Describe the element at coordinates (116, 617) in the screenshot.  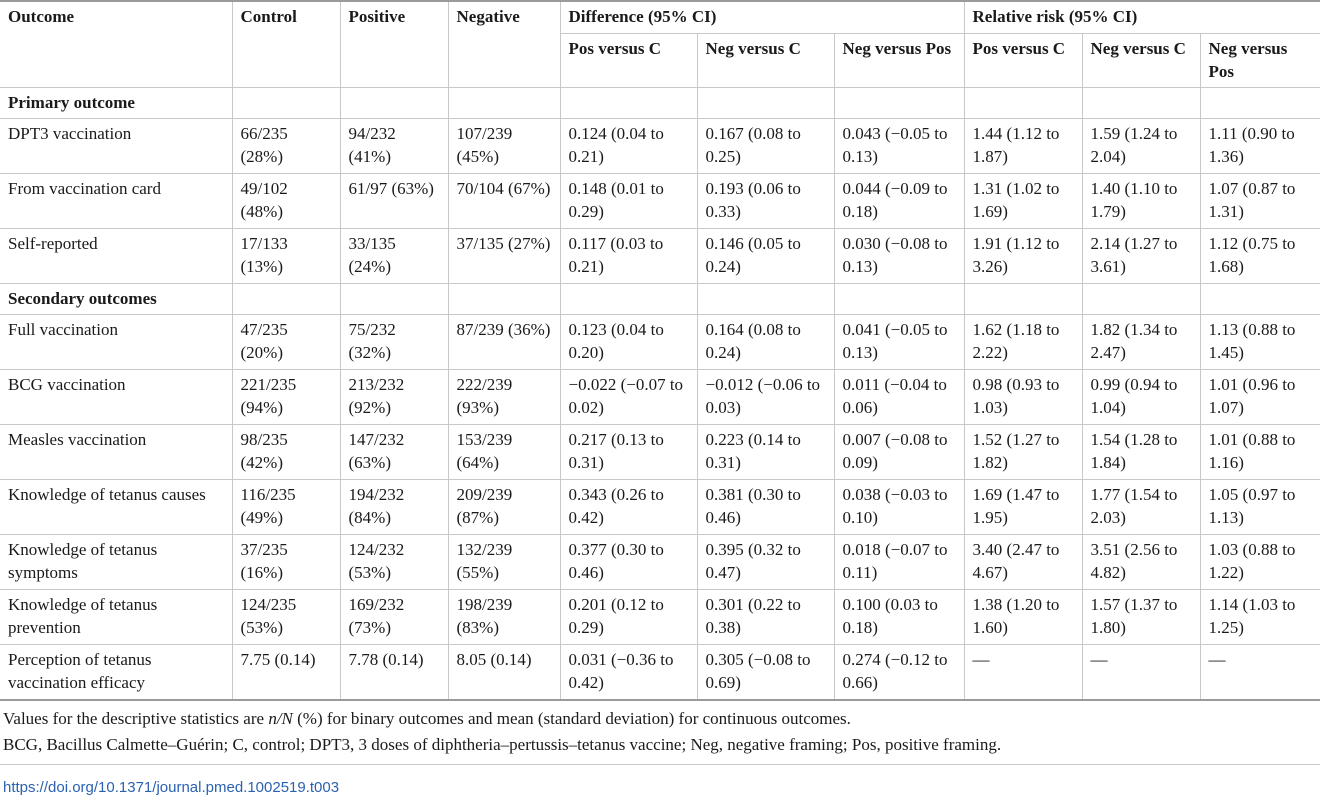
I see `cell-outcome: Knowledge of tetanus prevention` at that location.